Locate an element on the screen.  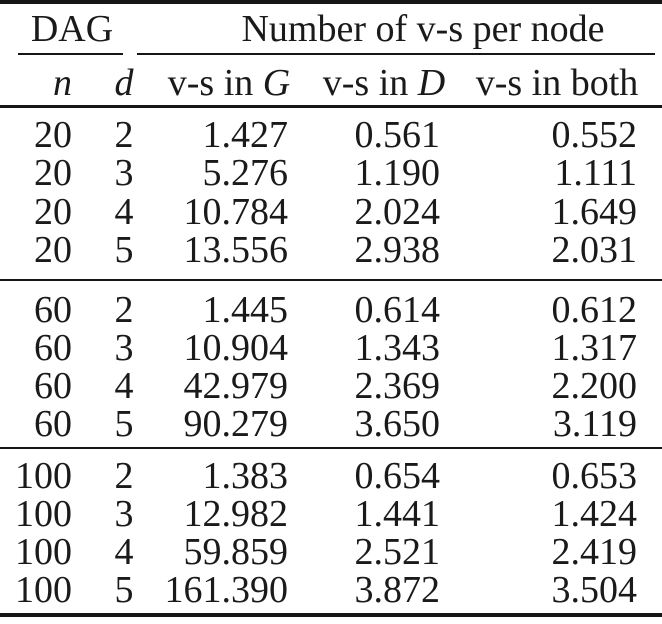
table-row: 100 3 12.982 1.441 1.424 is located at coordinates (331, 514).